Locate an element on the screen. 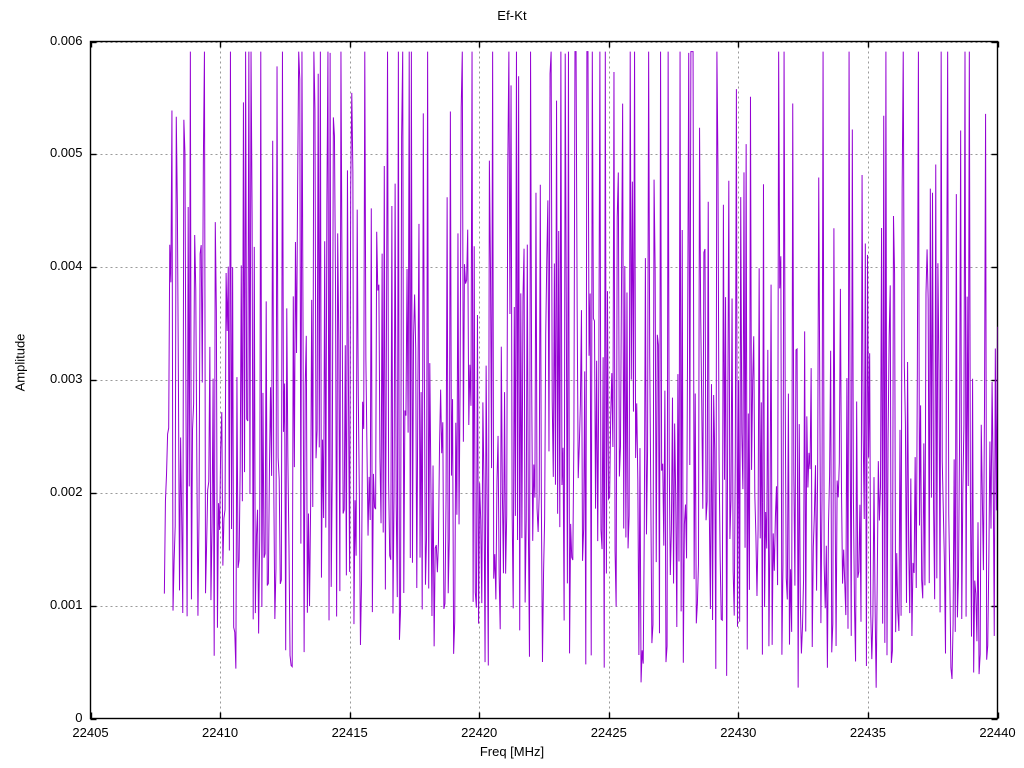 The width and height of the screenshot is (1024, 768). y-tick-label: 0.006 is located at coordinates (66, 40).